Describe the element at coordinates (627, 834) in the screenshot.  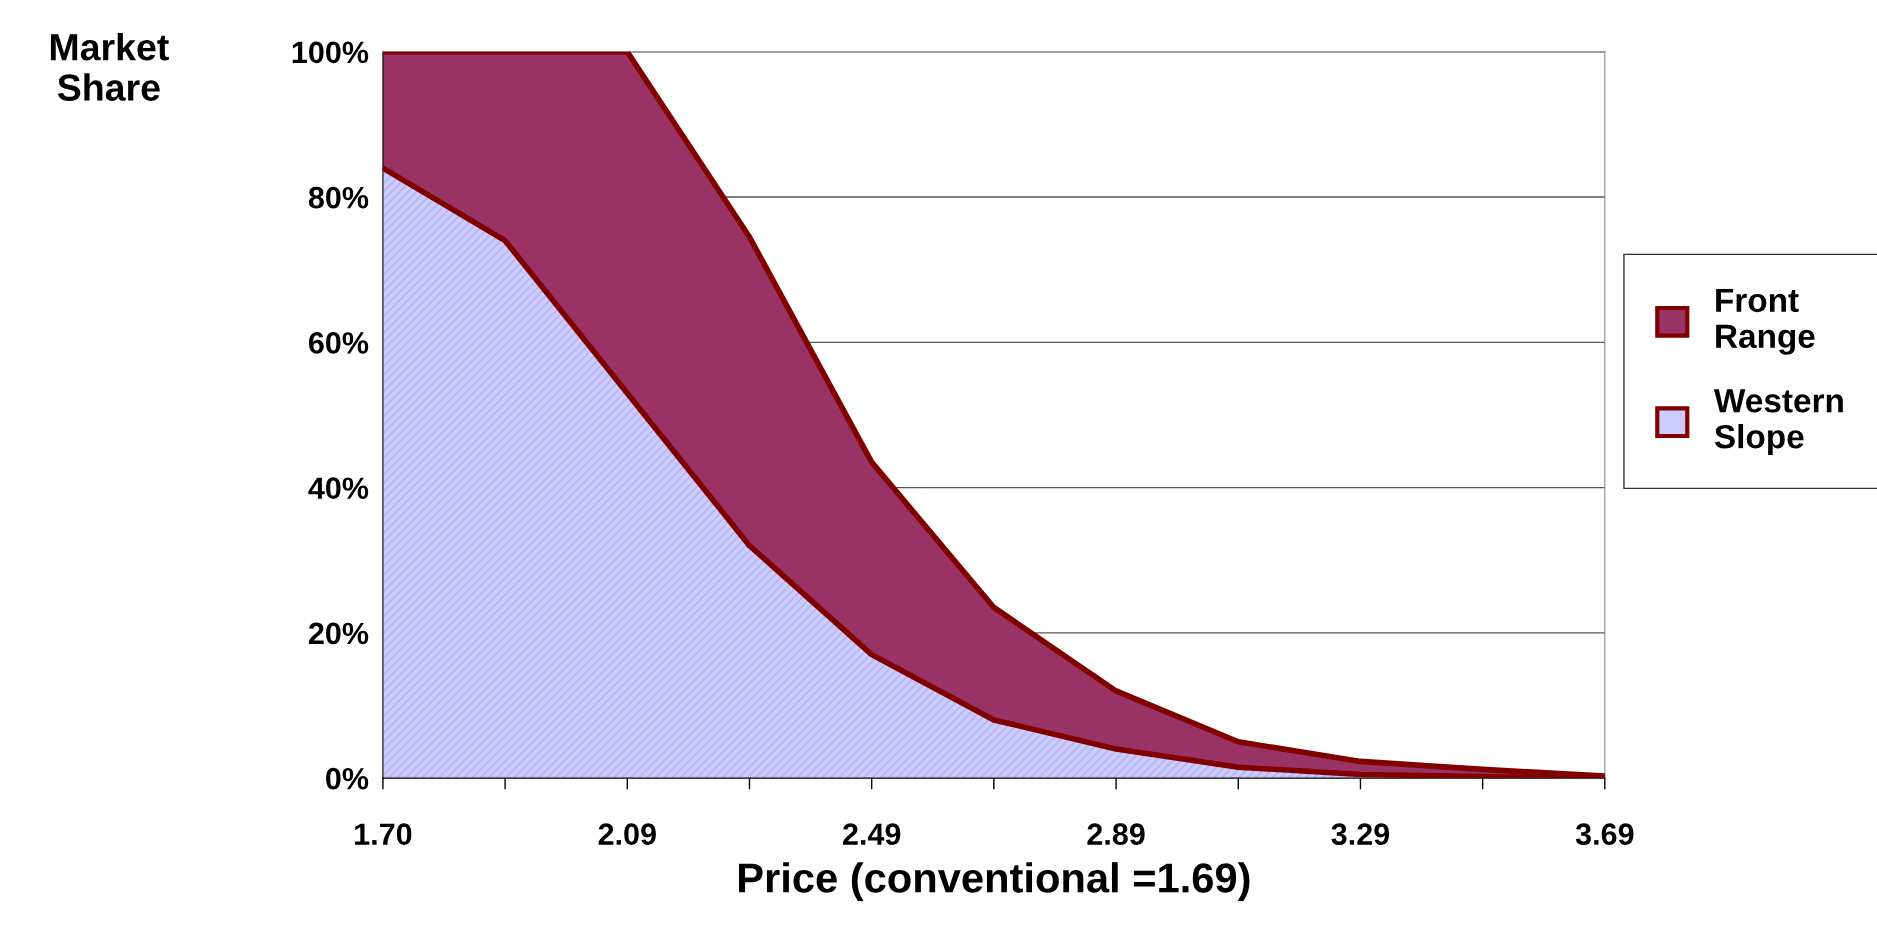
I see `x-tick-label: 2.09` at that location.